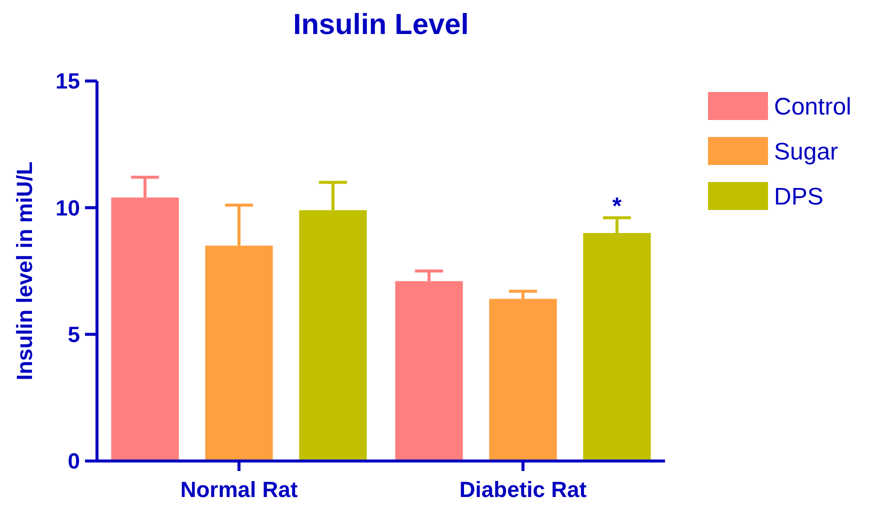 This screenshot has width=880, height=513. What do you see at coordinates (523, 489) in the screenshot?
I see `x-tick-label: Diabetic Rat` at bounding box center [523, 489].